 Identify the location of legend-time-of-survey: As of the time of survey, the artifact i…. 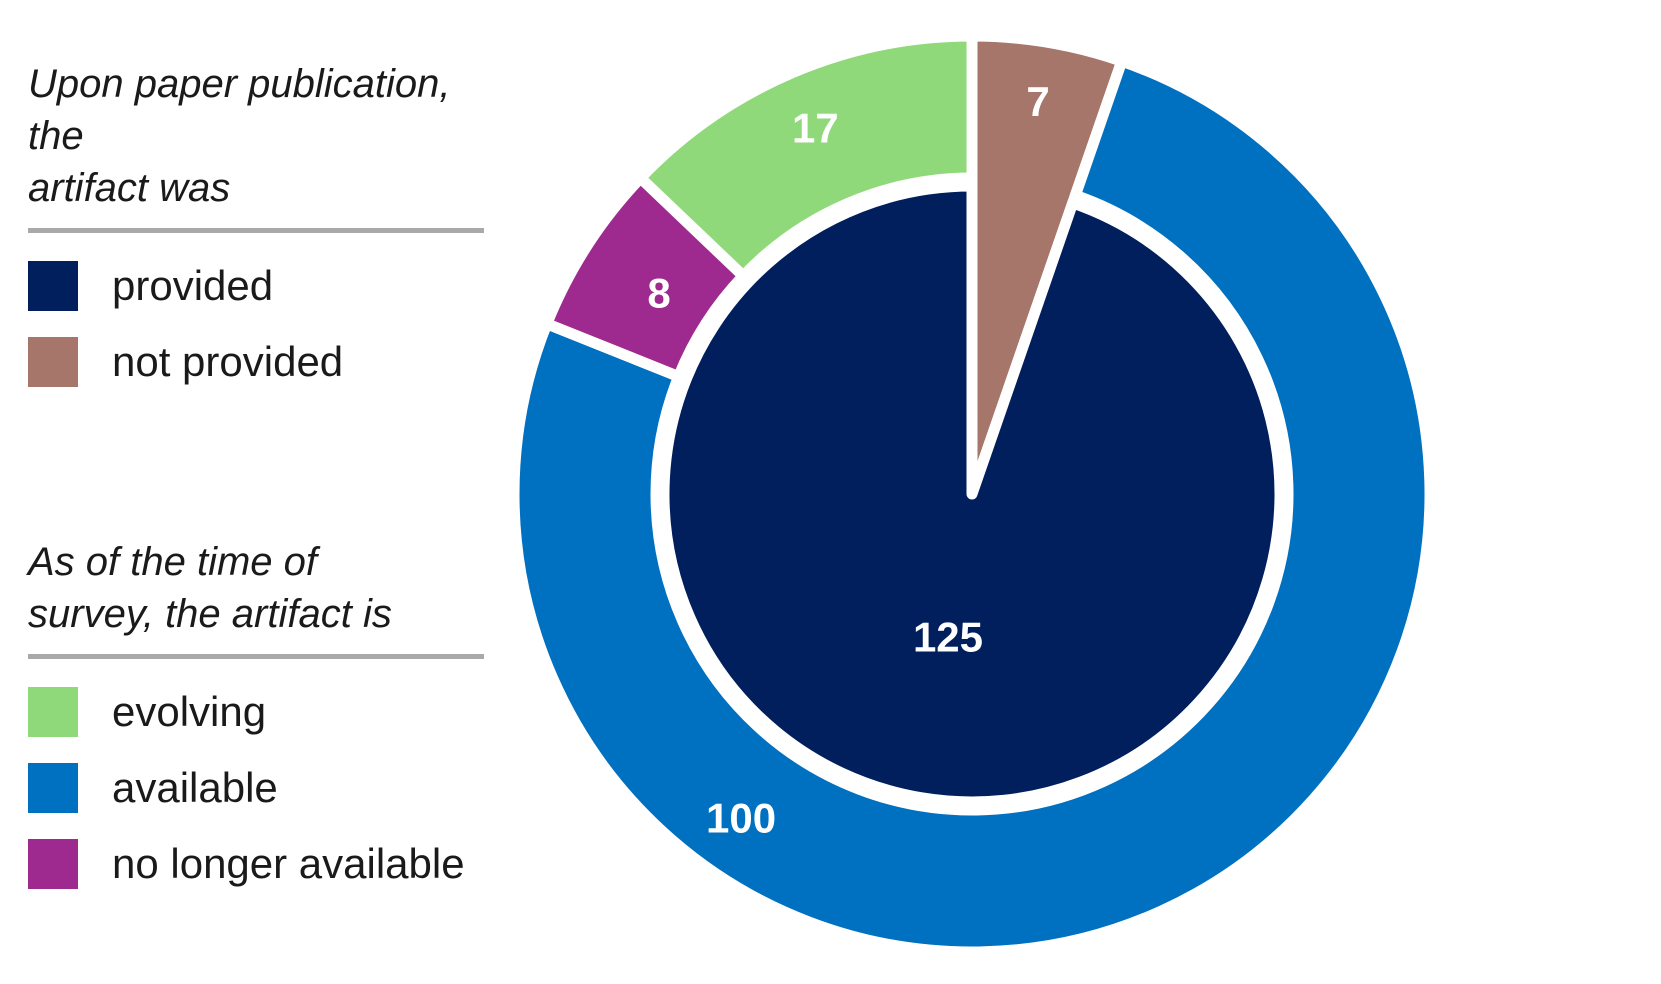
(258, 712).